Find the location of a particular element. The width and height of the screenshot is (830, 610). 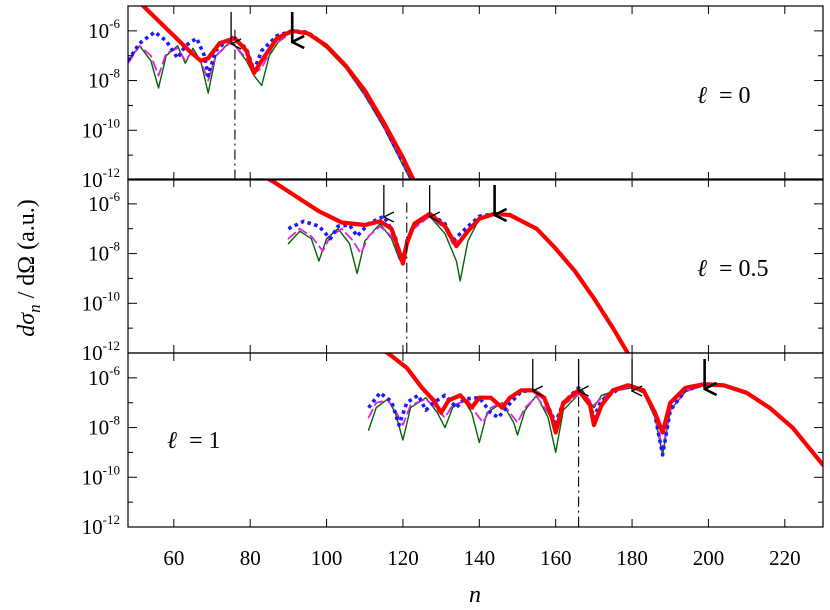

x-tick-label: 60 is located at coordinates (173, 558).